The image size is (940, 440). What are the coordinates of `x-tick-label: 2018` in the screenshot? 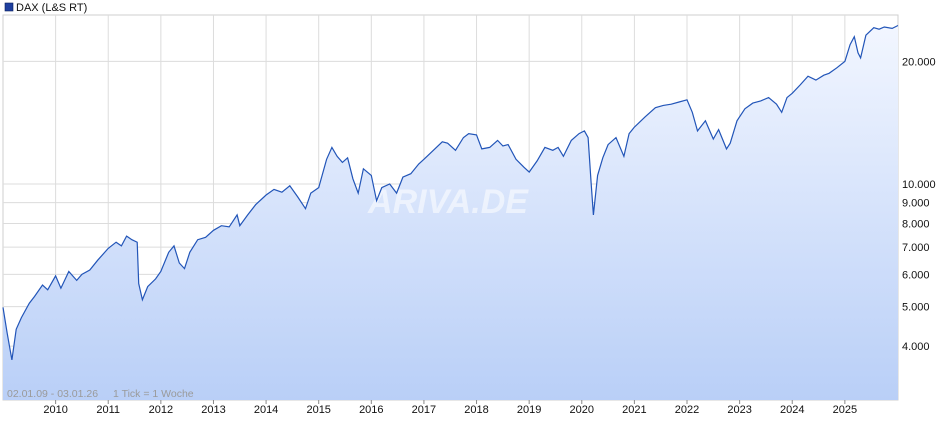 It's located at (476, 410).